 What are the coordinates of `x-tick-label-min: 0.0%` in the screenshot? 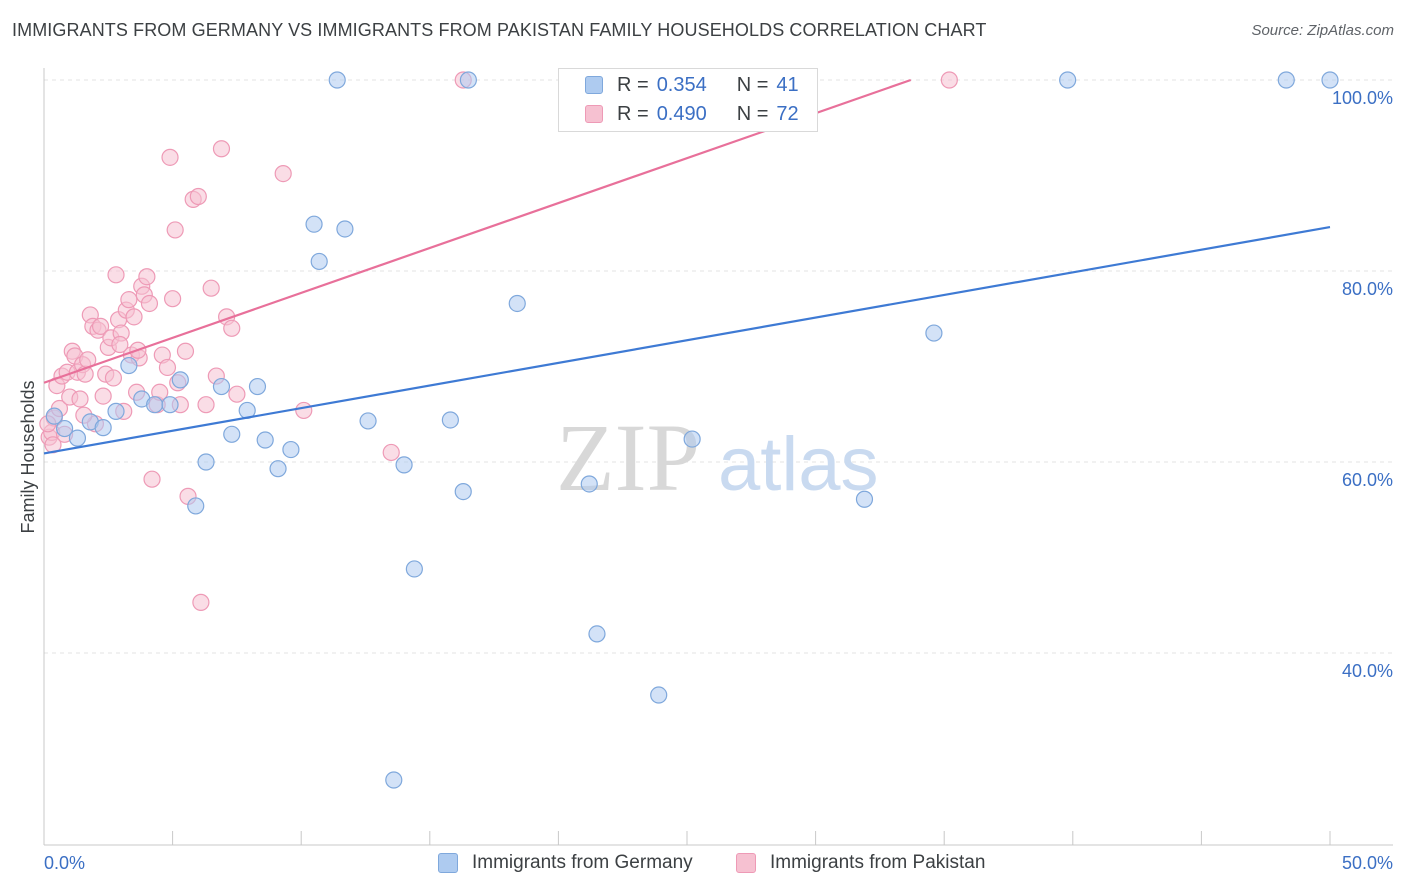 It's located at (64, 863).